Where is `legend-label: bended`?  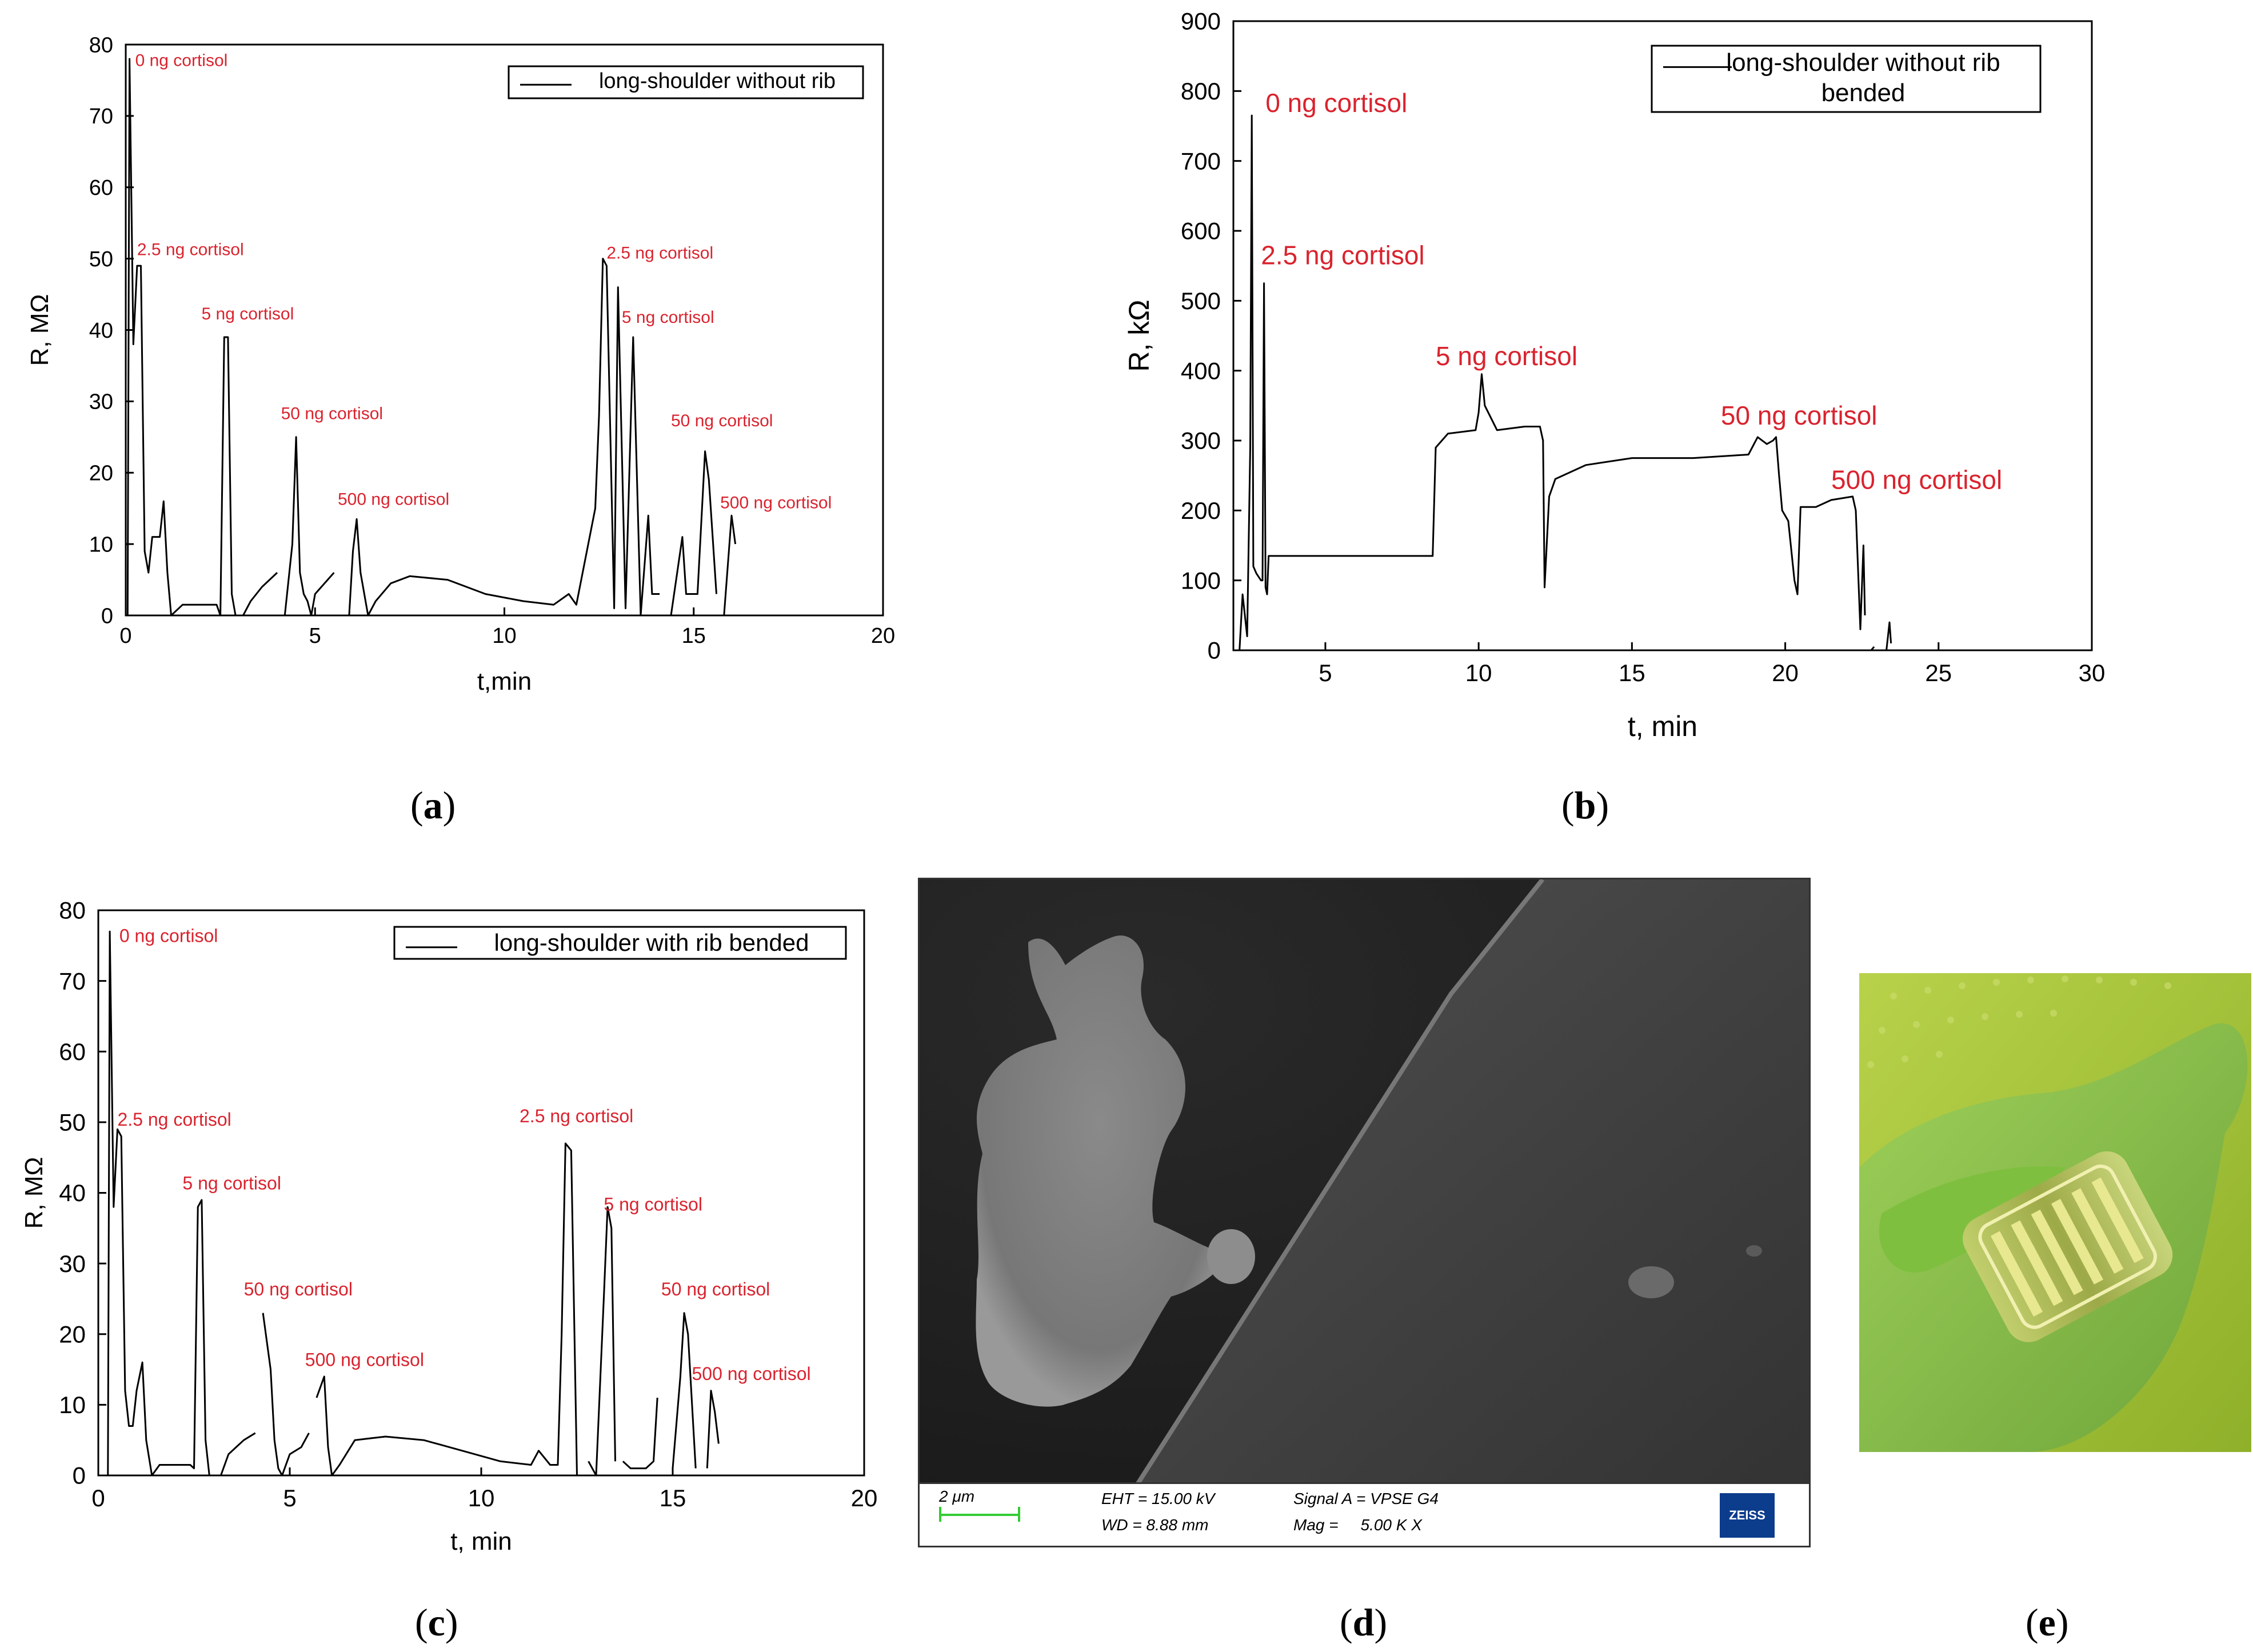 legend-label: bended is located at coordinates (1864, 93).